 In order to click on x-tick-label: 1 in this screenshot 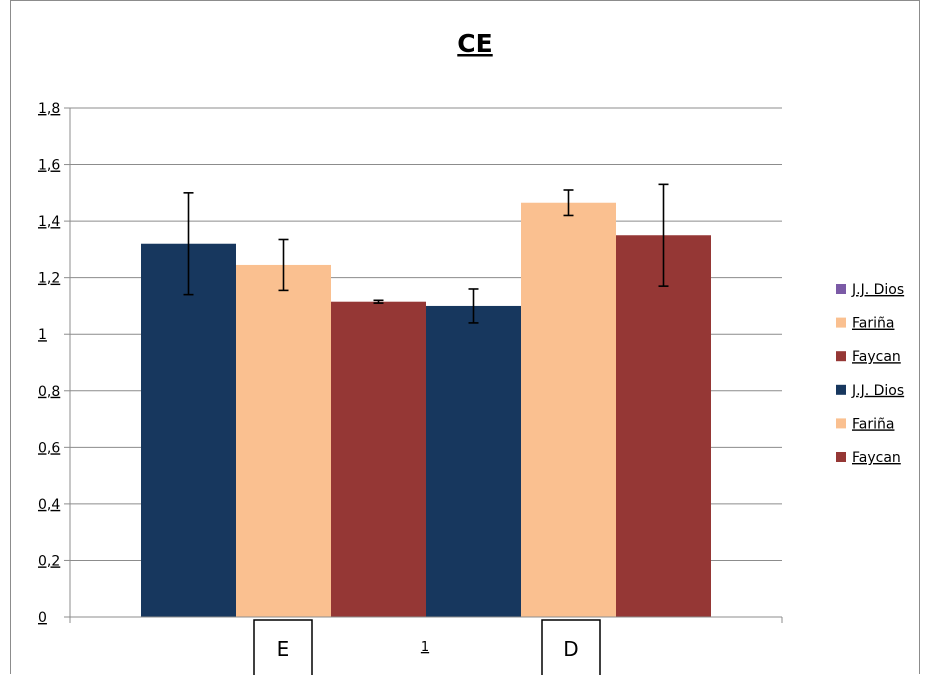, I will do `click(425, 647)`.